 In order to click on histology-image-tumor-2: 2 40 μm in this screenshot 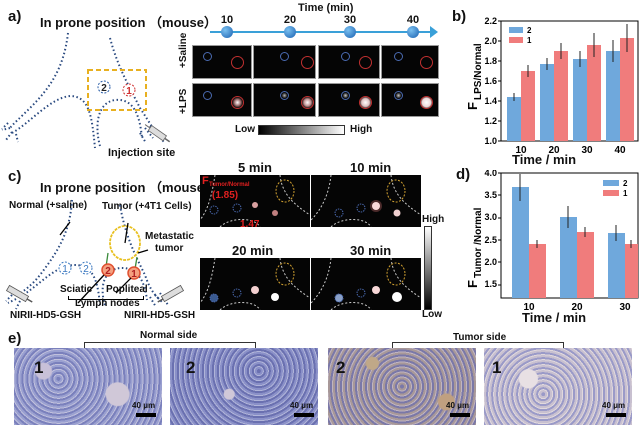, I will do `click(402, 386)`.